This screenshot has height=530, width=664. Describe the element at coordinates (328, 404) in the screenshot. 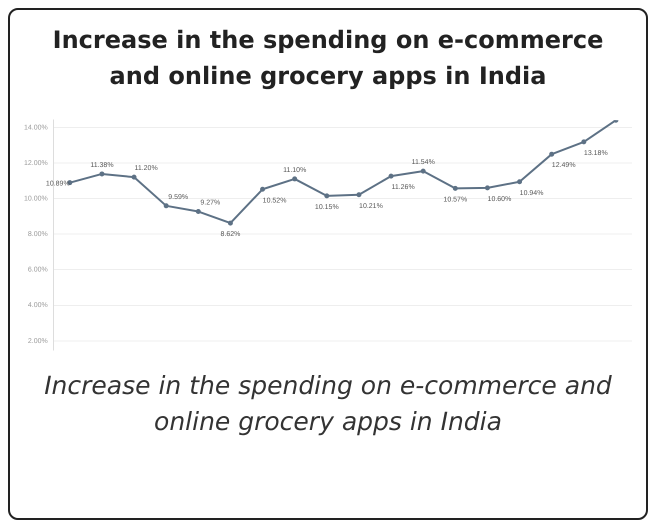

I see `text: Increase in the spending on e-commerce and online grocery apps in India` at that location.